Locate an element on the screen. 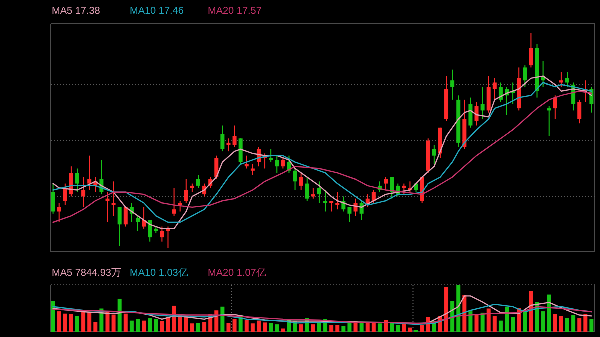 Image resolution: width=600 pixels, height=337 pixels. legend-entry: MA20 17.57 is located at coordinates (235, 11).